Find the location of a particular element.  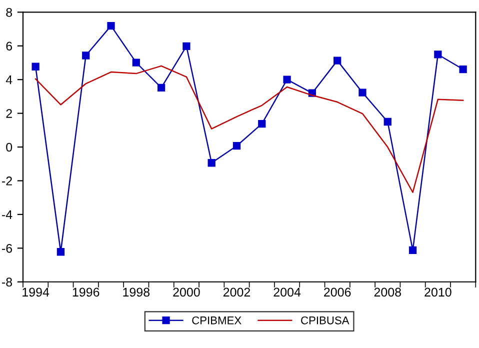

y-tick-label: -2 is located at coordinates (7, 181).